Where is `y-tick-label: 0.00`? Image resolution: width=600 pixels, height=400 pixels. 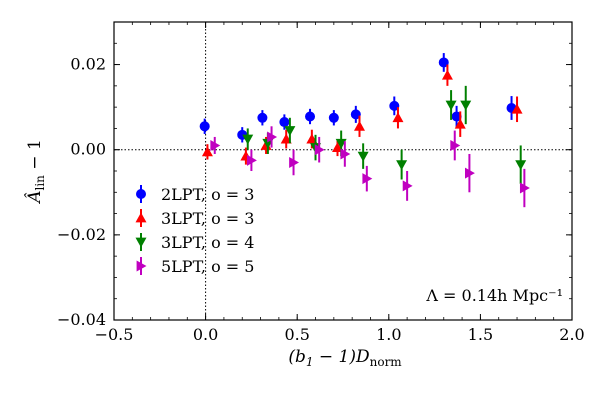 y-tick-label: 0.00 is located at coordinates (88, 149).